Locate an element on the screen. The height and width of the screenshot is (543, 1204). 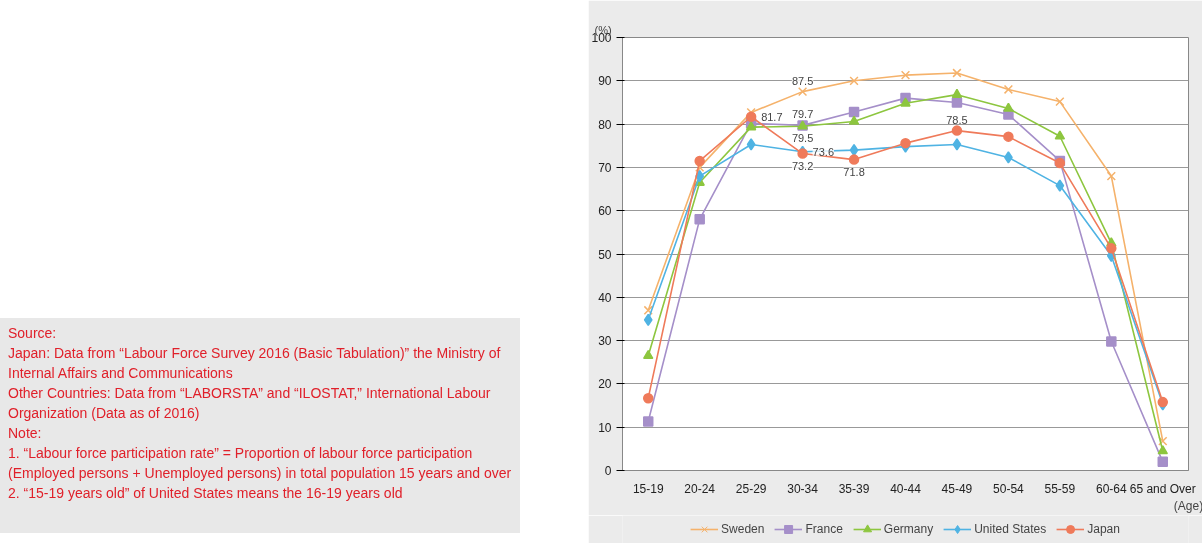
data-label: 87.5 is located at coordinates (802, 80).